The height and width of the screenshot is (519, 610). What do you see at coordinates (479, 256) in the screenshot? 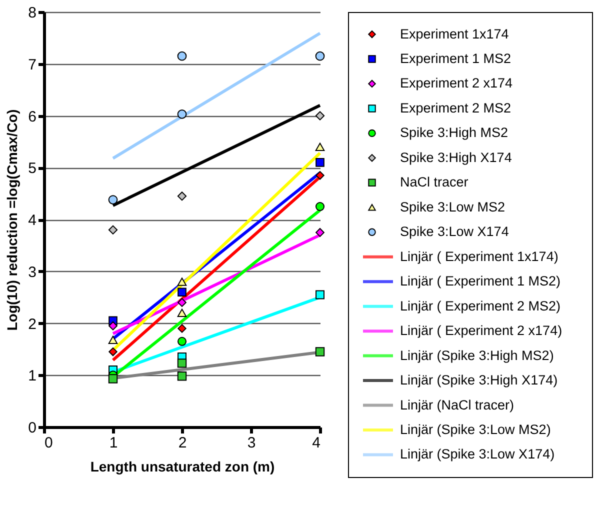
I see `legend-label: Linjär ( Experiment 1x174)` at bounding box center [479, 256].